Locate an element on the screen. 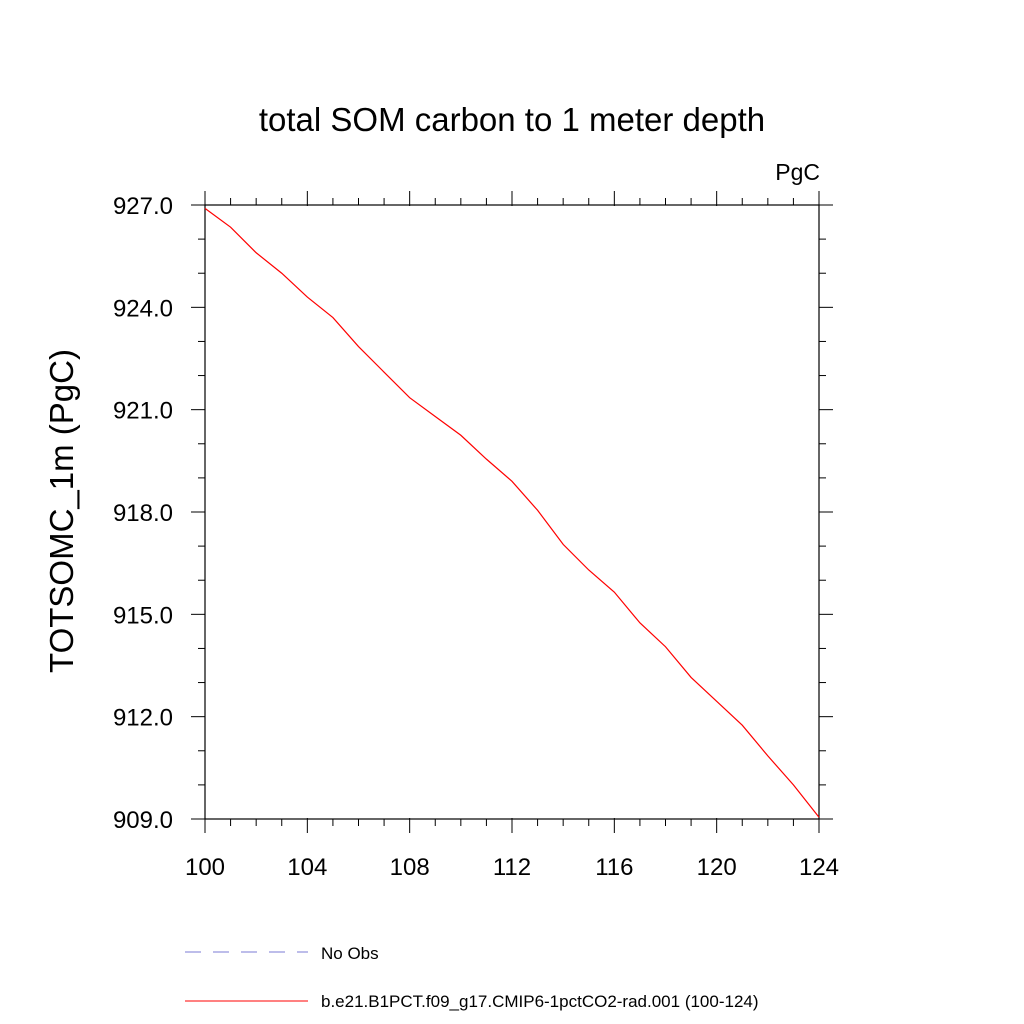 This screenshot has height=1024, width=1024. y-tick-label: 915.0 is located at coordinates (143, 615).